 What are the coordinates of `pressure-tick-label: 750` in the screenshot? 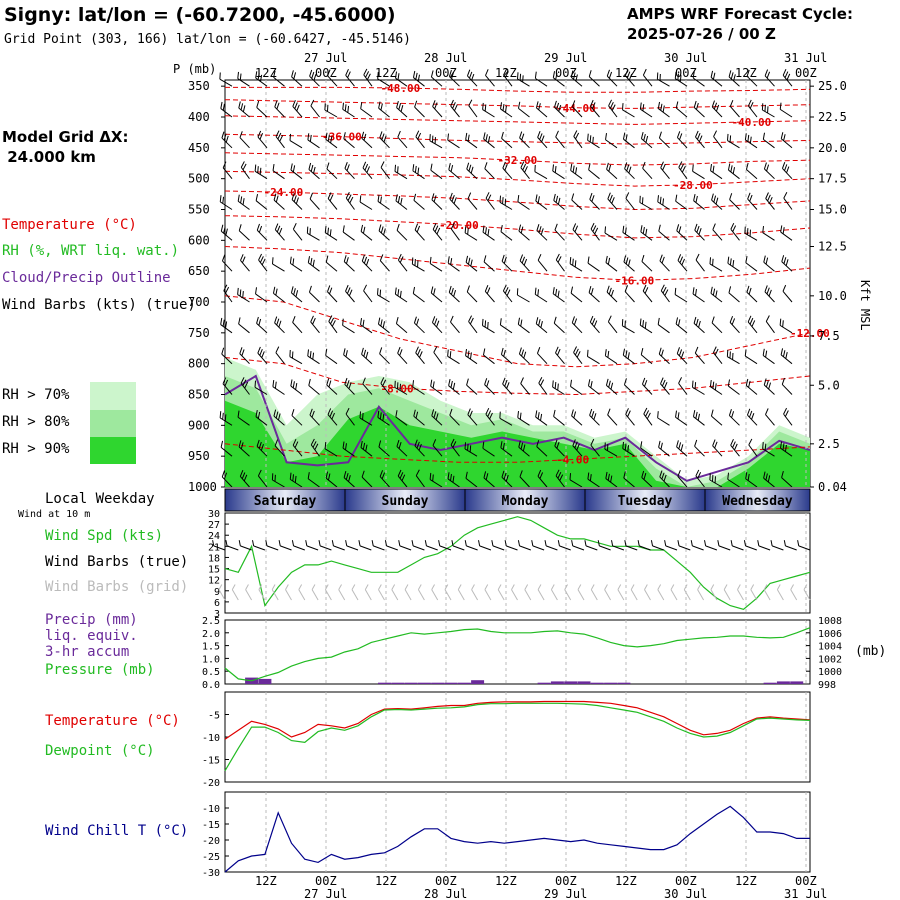 It's located at (199, 333).